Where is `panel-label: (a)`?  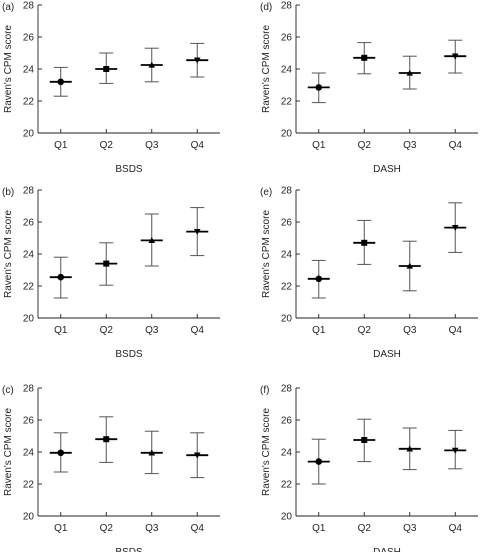
panel-label: (a) is located at coordinates (8, 7).